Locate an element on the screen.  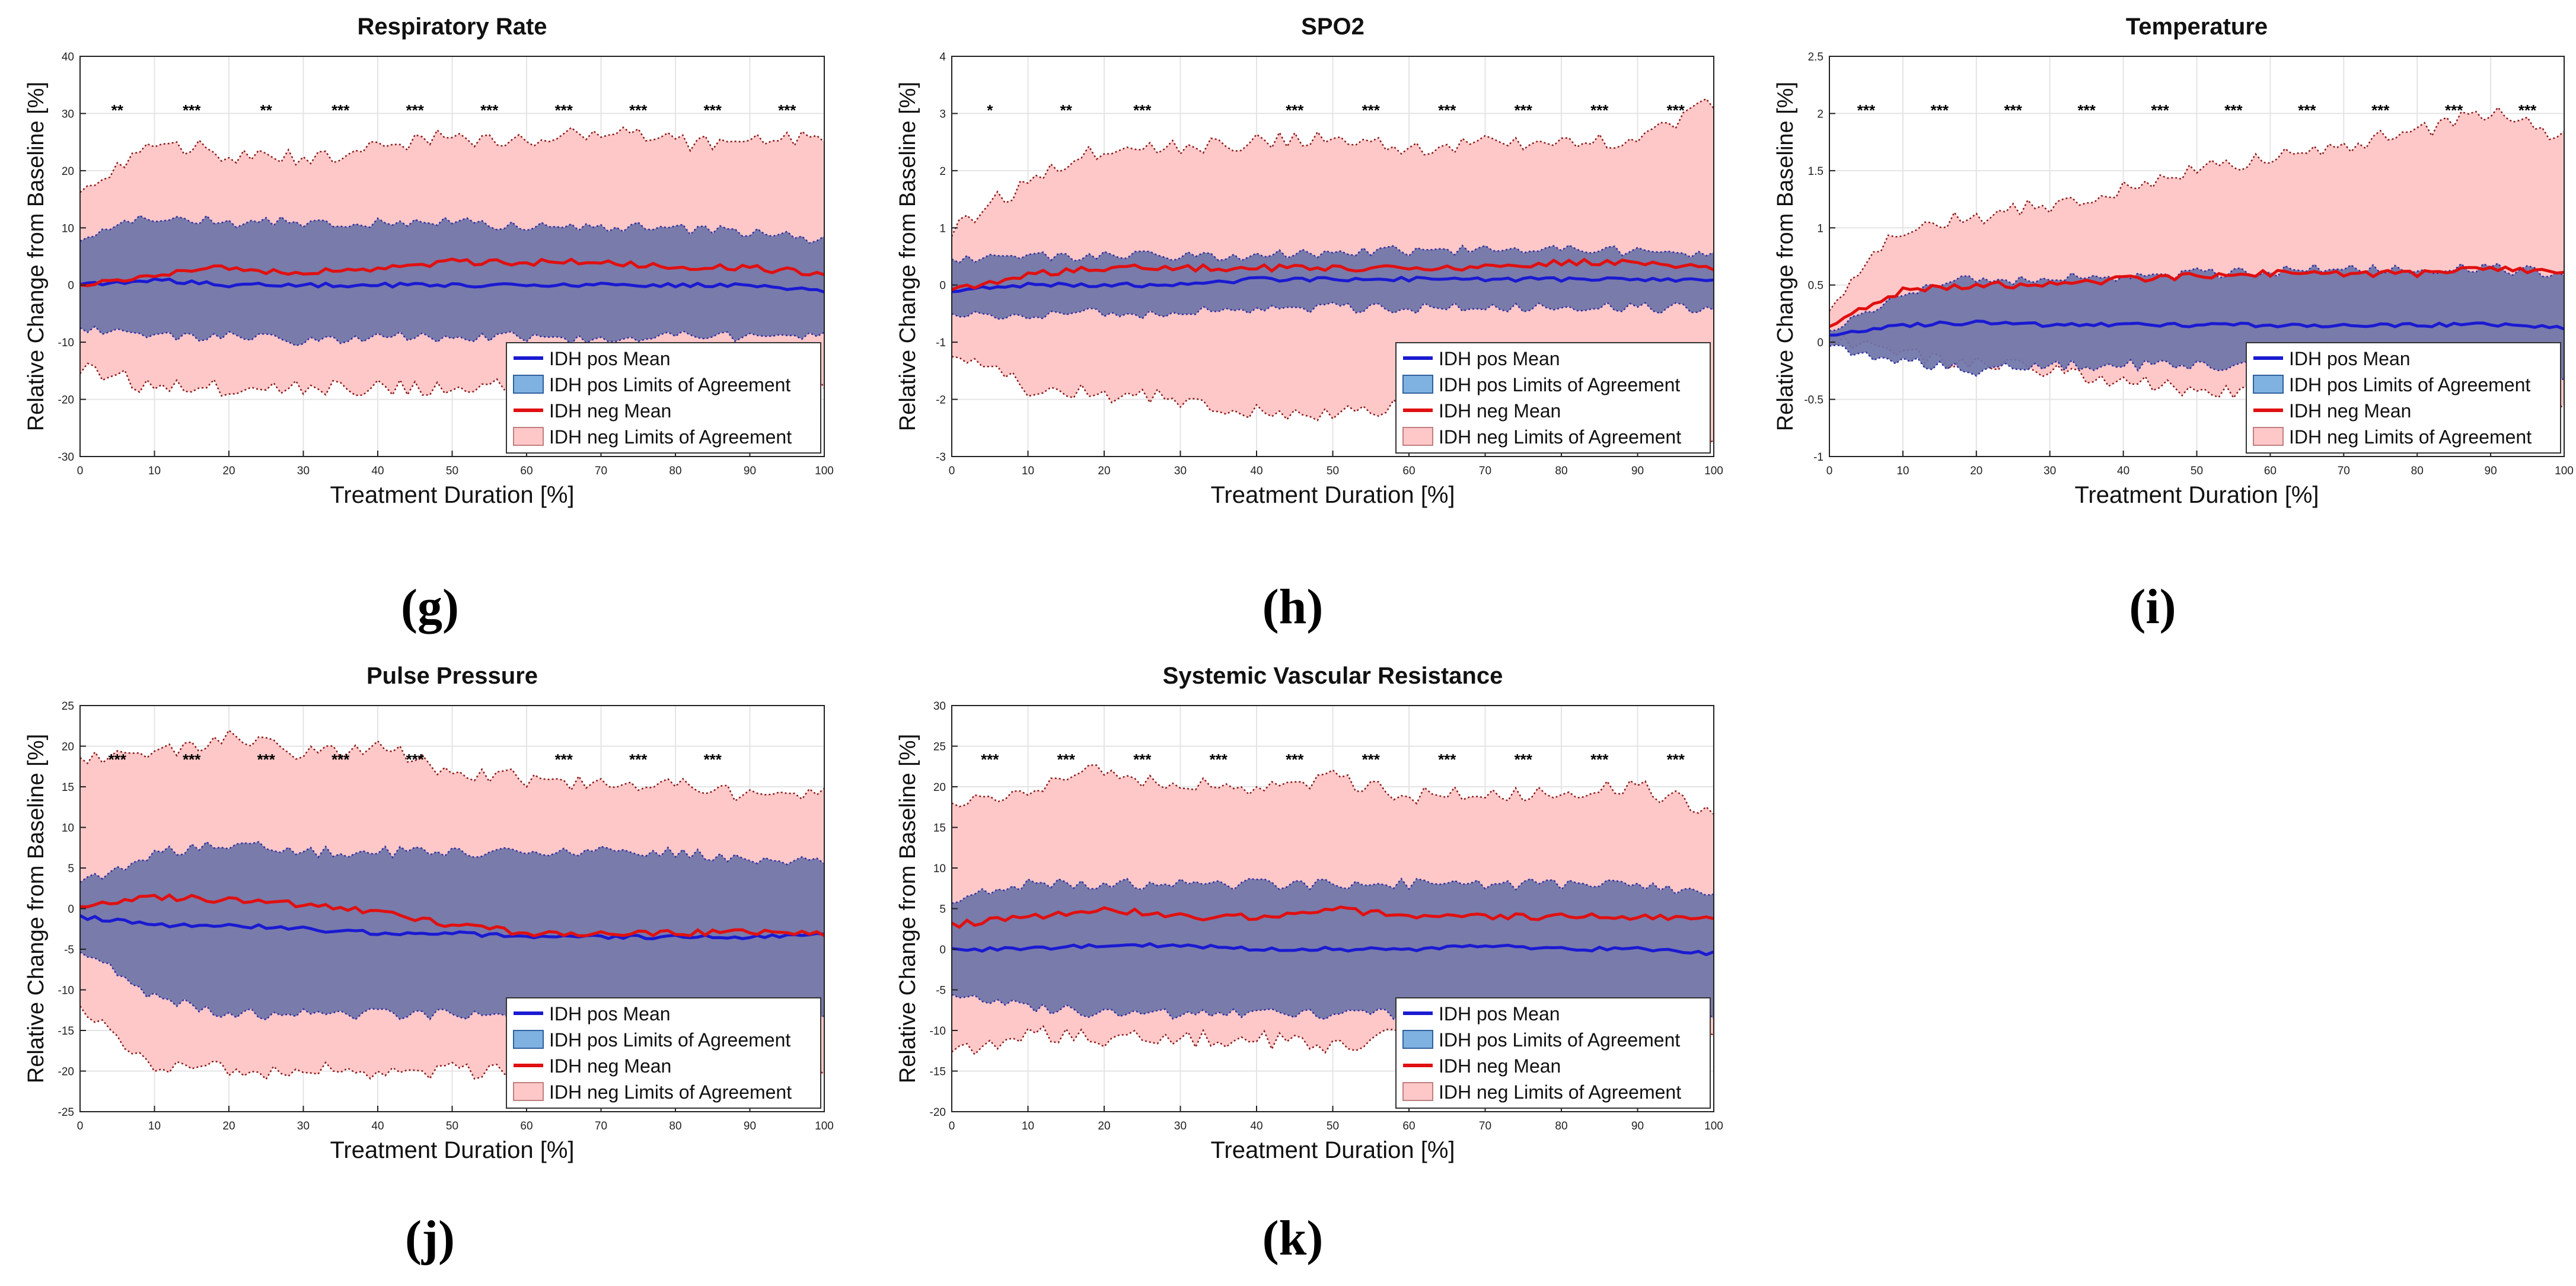
y-tick-label: -5 is located at coordinates (69, 950).